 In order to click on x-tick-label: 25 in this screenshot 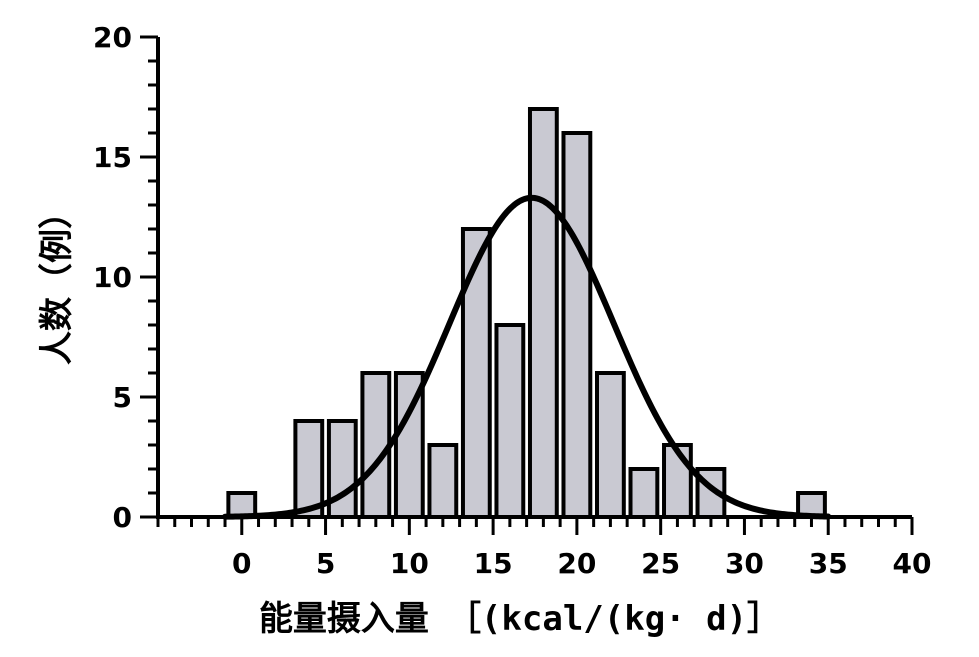, I will do `click(660, 563)`.